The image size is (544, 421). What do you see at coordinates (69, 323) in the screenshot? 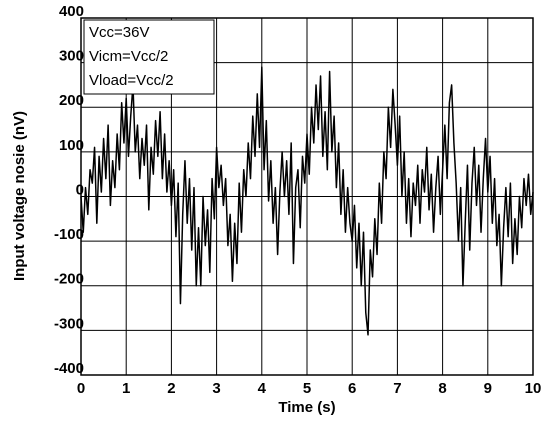
I see `y-tick-label: -300` at bounding box center [69, 323].